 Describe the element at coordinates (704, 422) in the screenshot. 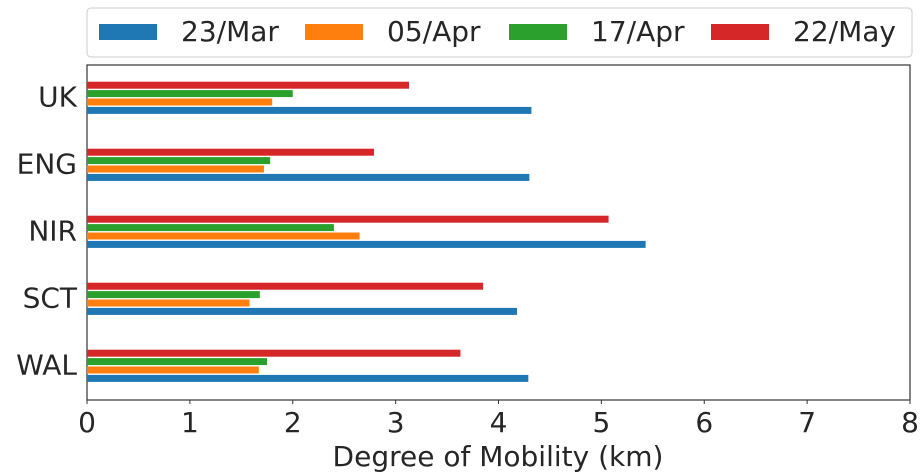

I see `x-tick-label: 6` at that location.